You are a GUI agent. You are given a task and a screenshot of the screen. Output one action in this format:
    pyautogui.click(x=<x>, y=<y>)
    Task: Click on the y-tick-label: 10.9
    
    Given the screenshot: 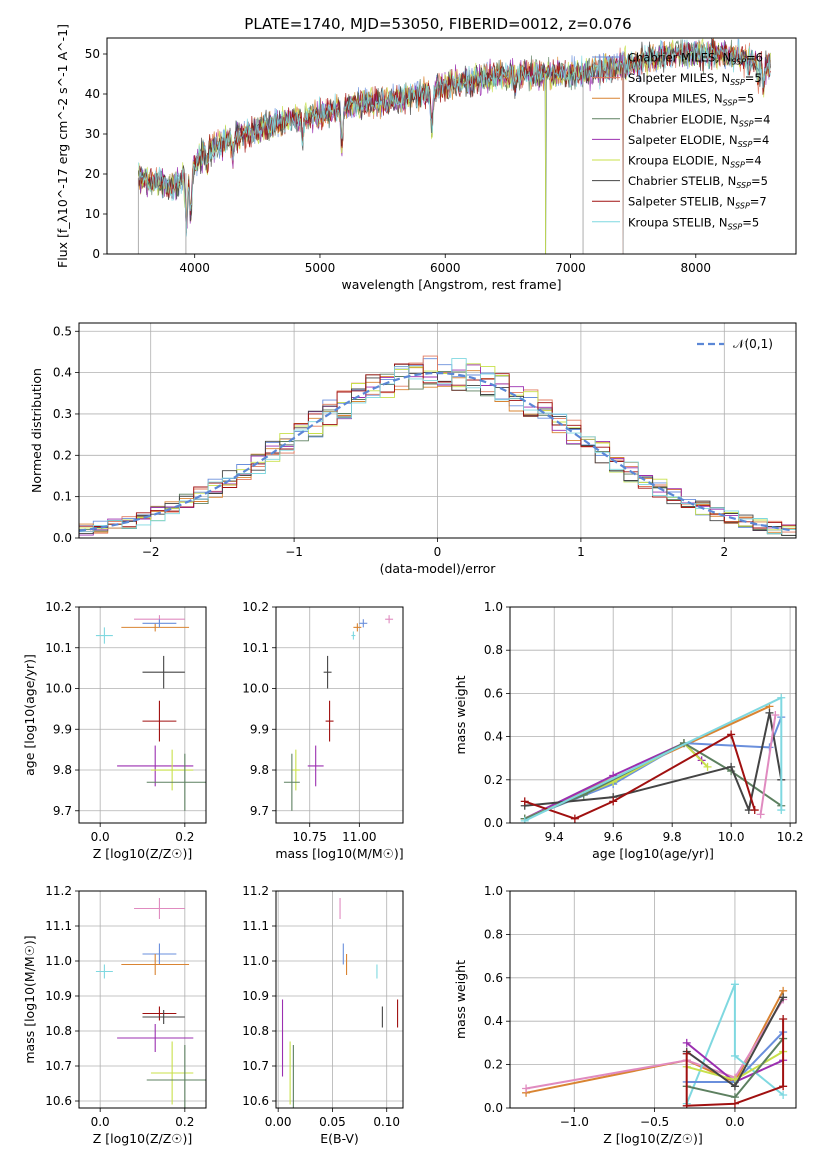 What is the action you would take?
    pyautogui.click(x=255, y=996)
    